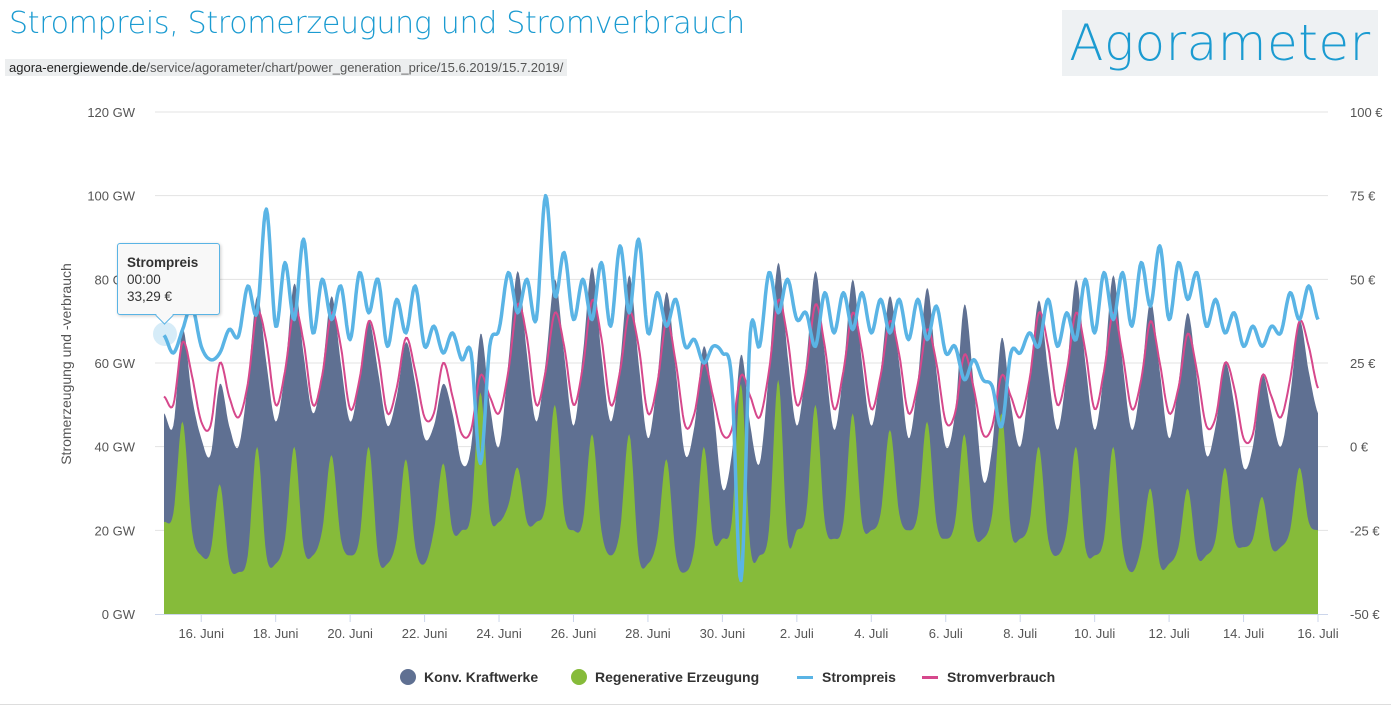 This screenshot has height=709, width=1391. Describe the element at coordinates (111, 112) in the screenshot. I see `y-tick-label-left: 120 GW` at that location.